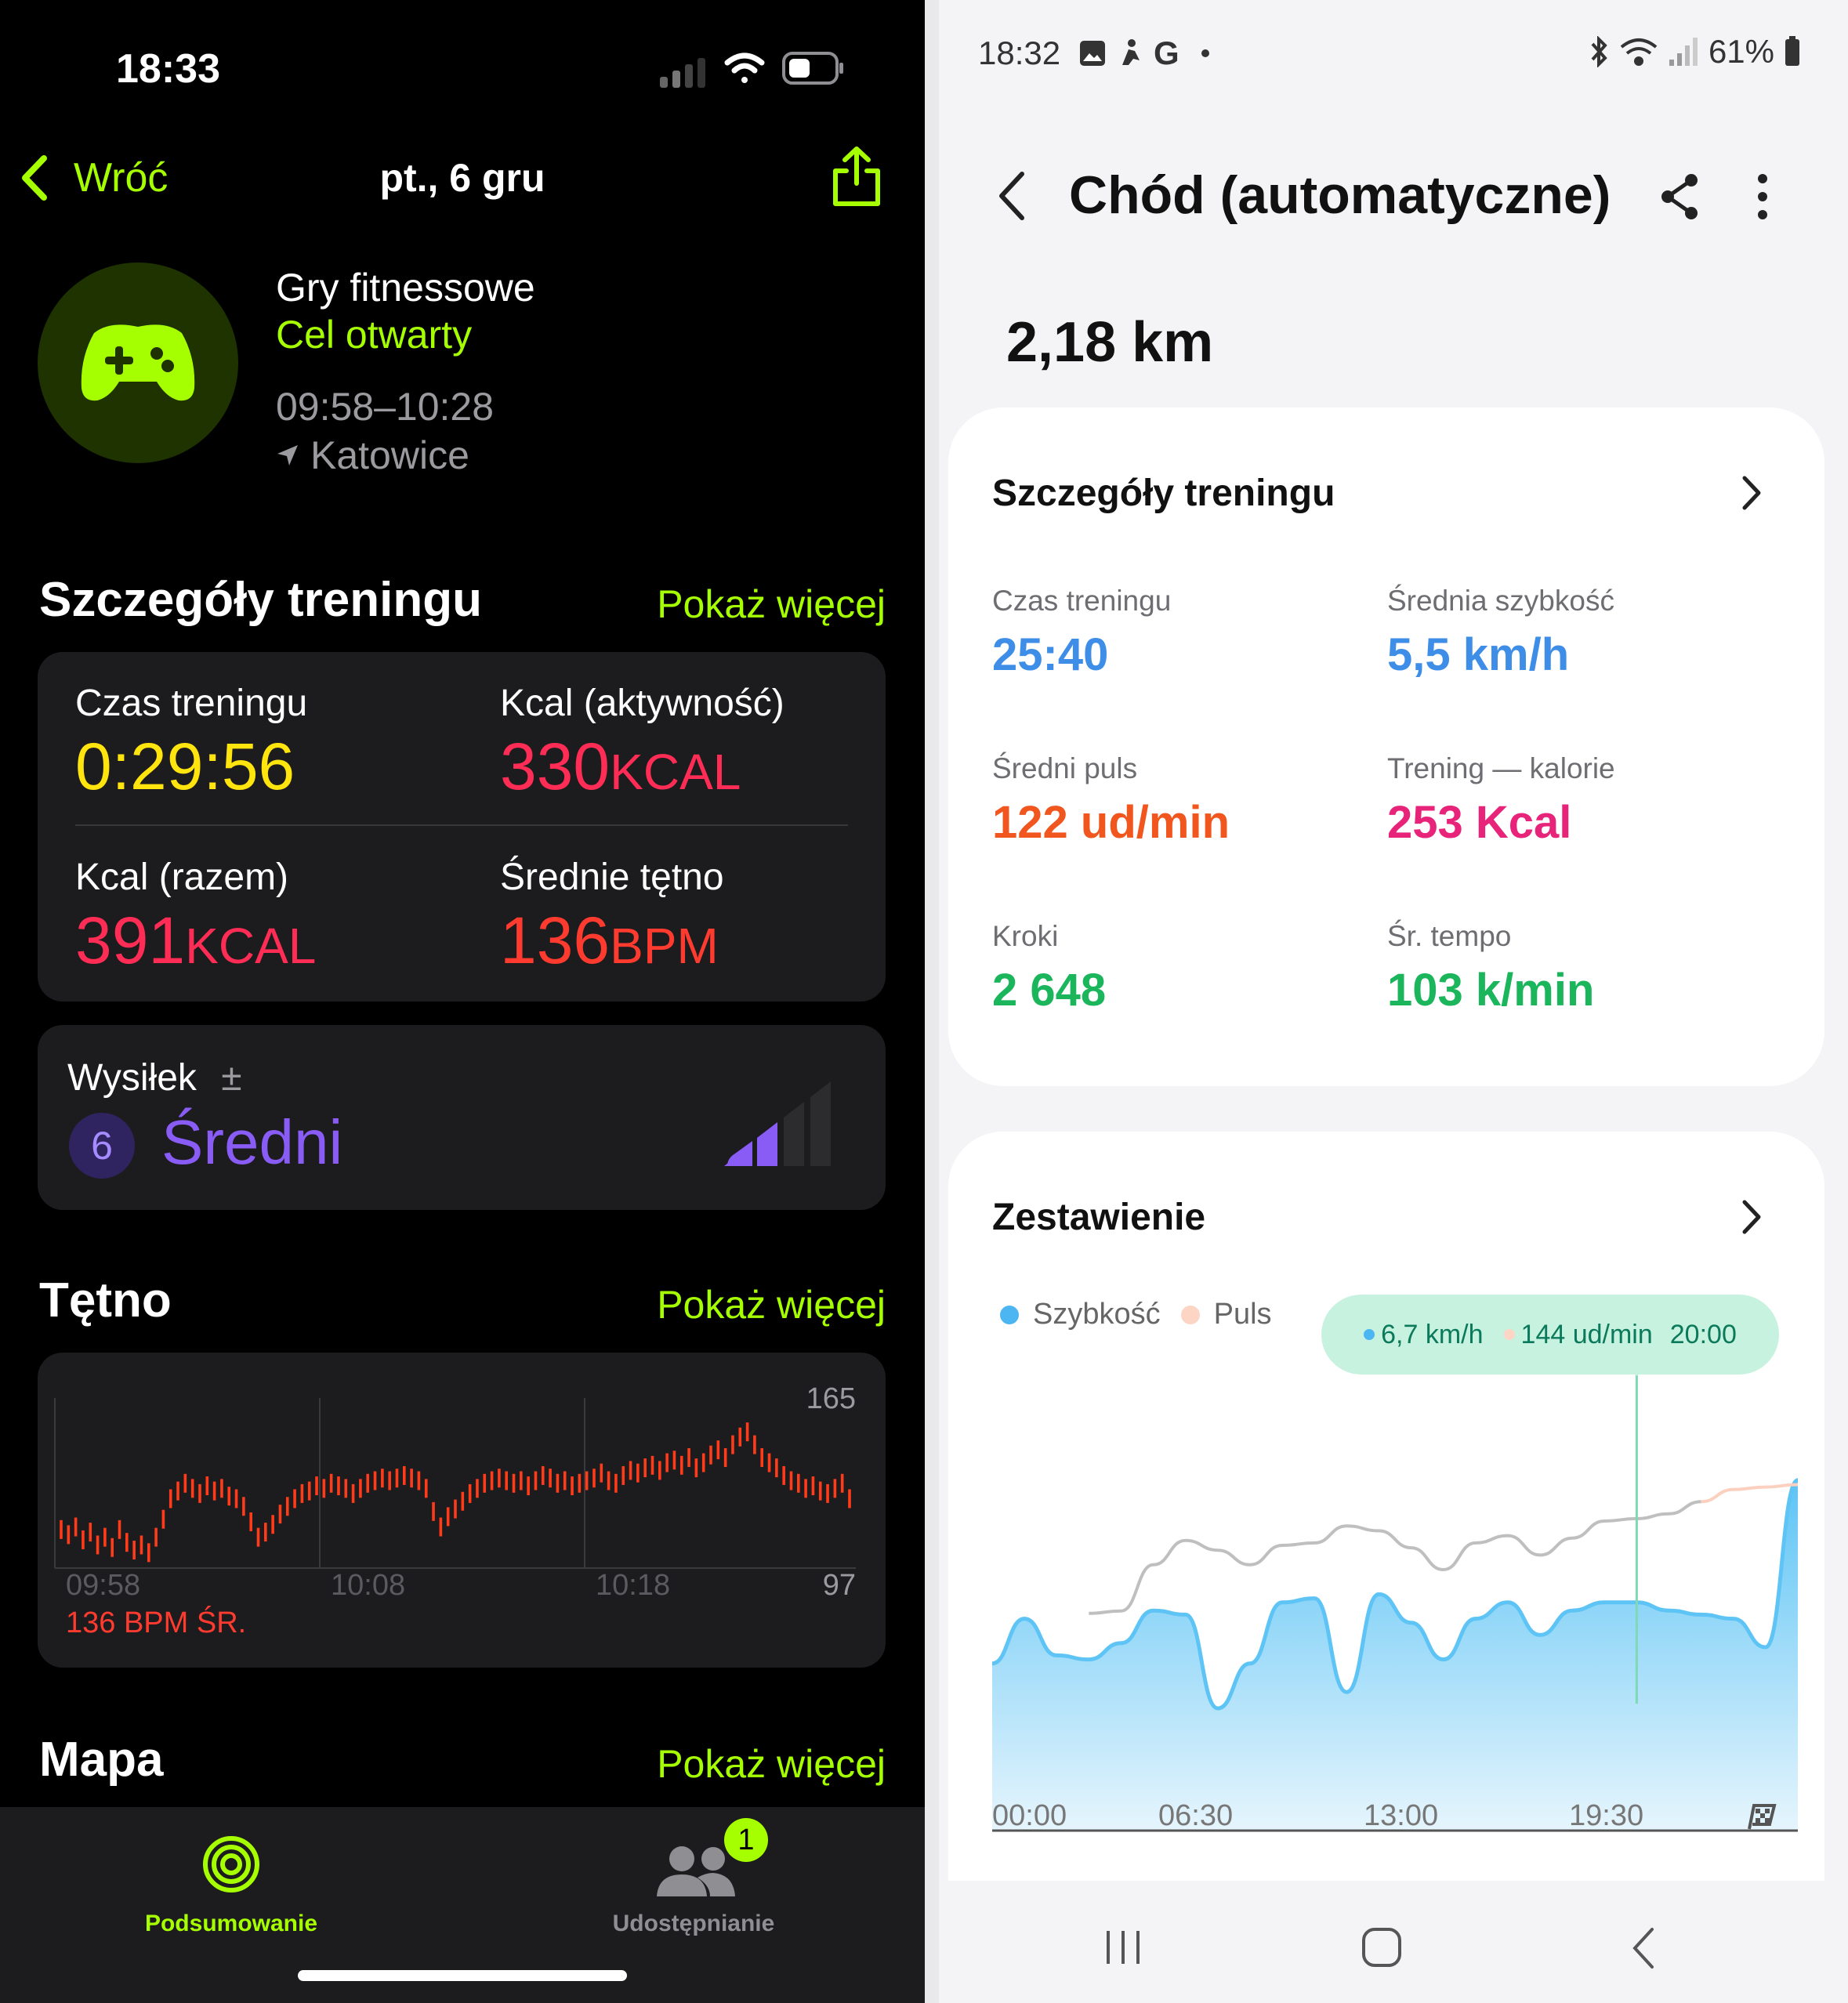 The image size is (1848, 2003). I want to click on stat-avg-speed: Średnia szybkość 5,5 km/h, so click(1500, 633).